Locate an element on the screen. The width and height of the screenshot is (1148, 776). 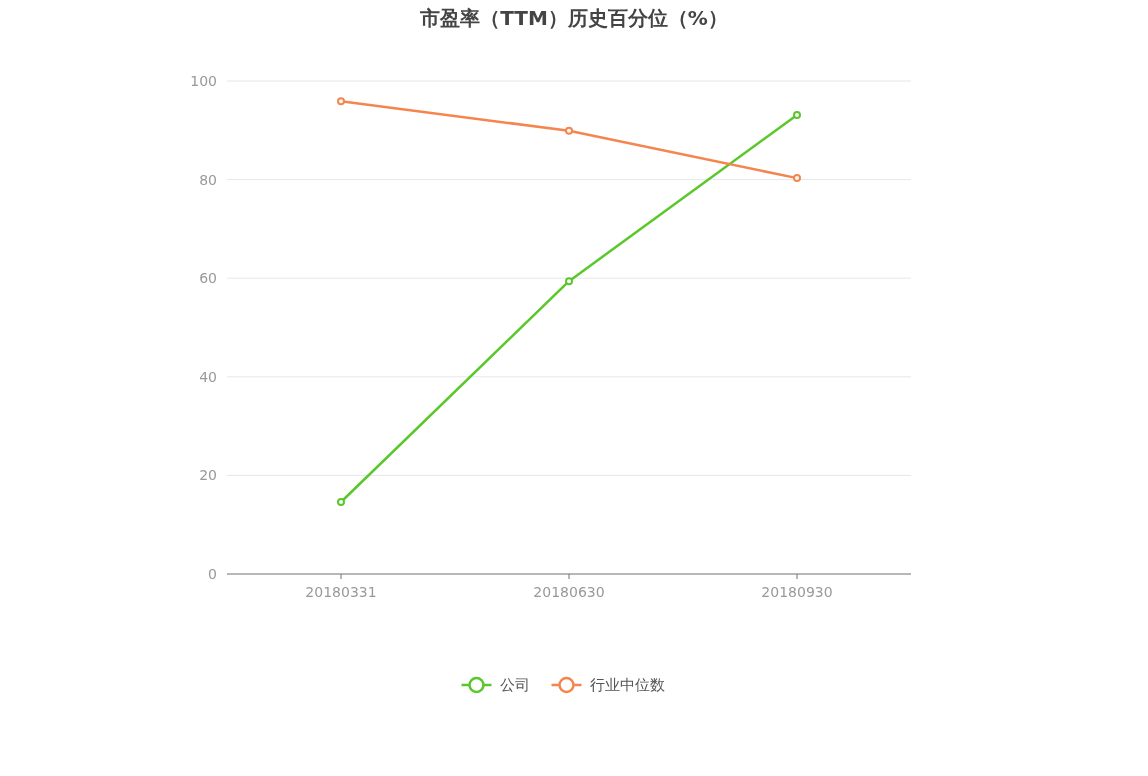
x-tick-label: 20180630 is located at coordinates (569, 592).